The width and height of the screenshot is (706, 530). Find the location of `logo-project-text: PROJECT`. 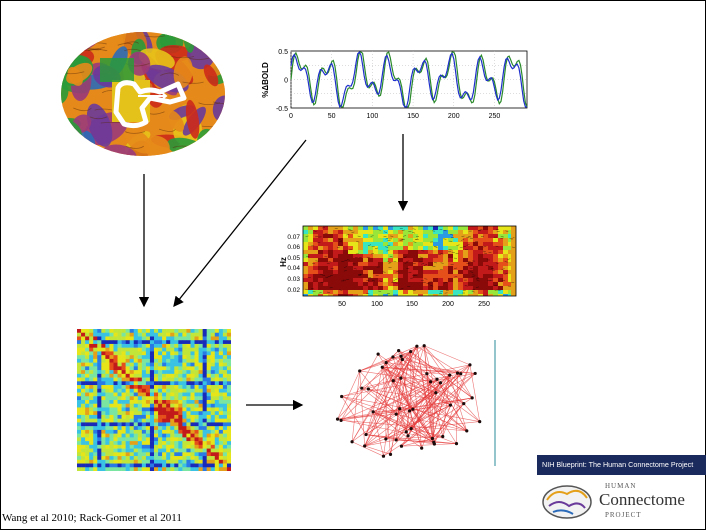

logo-project-text: PROJECT is located at coordinates (623, 515).